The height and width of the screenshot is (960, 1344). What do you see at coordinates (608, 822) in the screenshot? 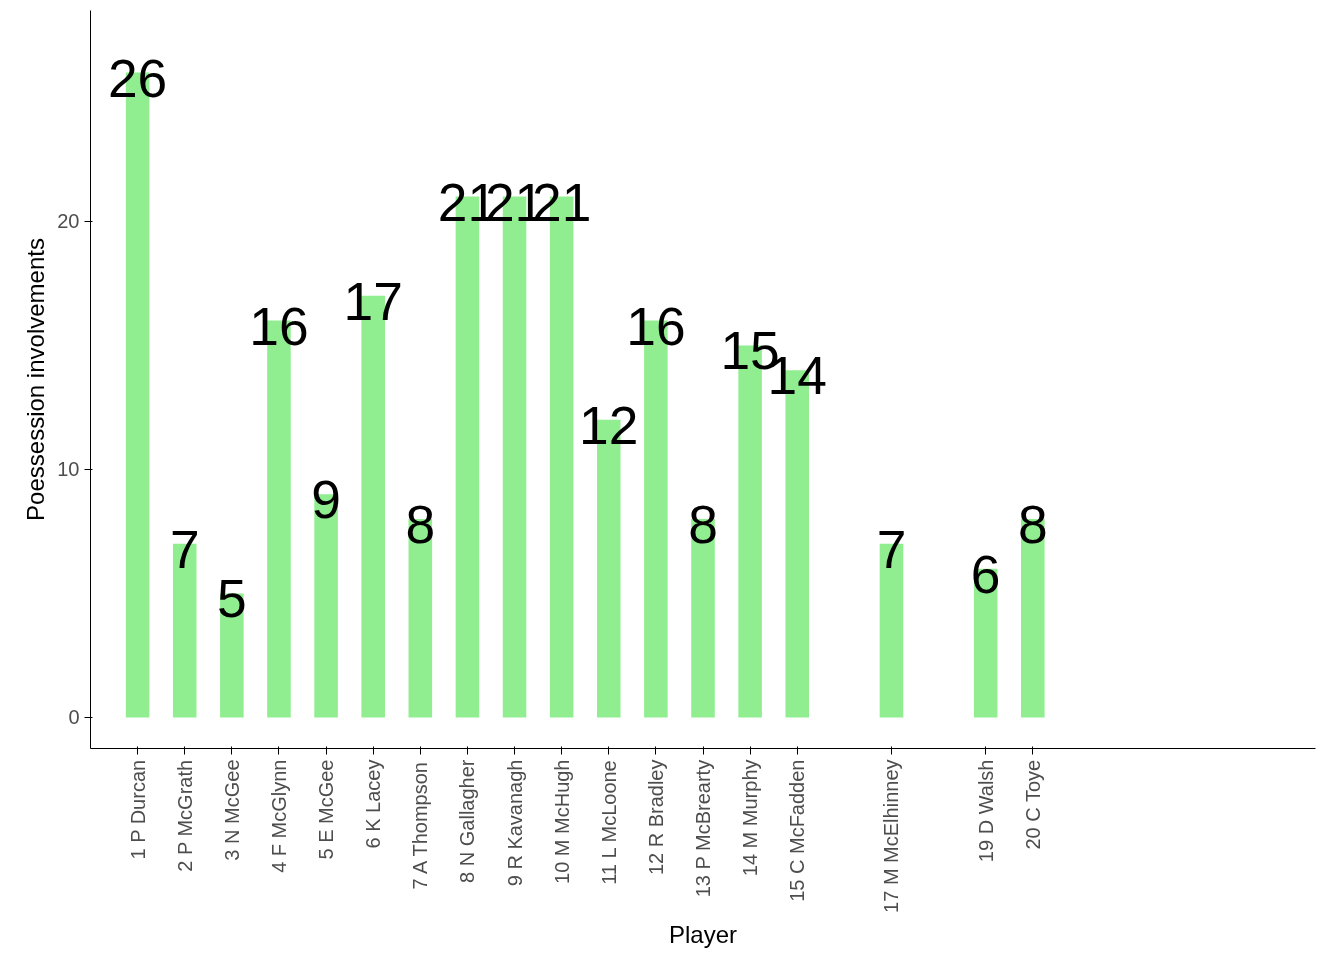
I see `x-tick-label: 11 L McLoone` at bounding box center [608, 822].